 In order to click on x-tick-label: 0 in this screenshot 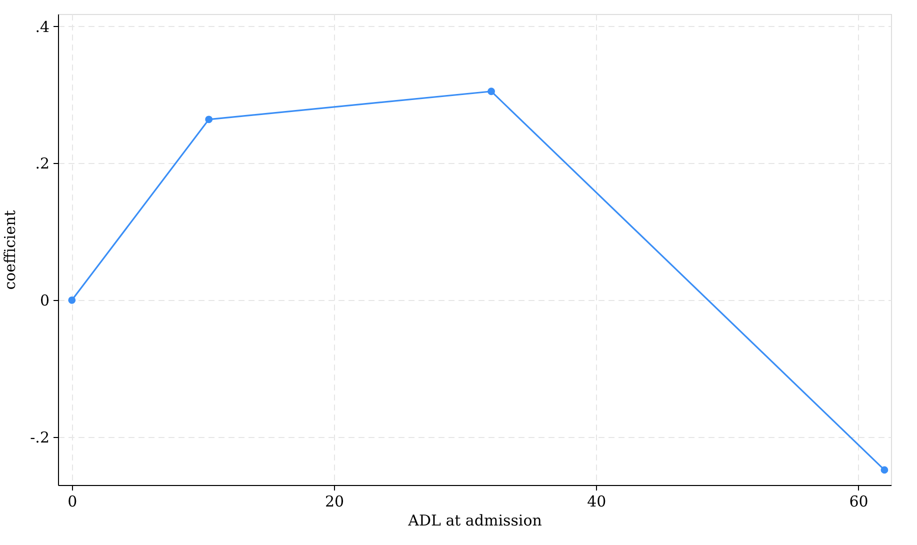, I will do `click(73, 501)`.